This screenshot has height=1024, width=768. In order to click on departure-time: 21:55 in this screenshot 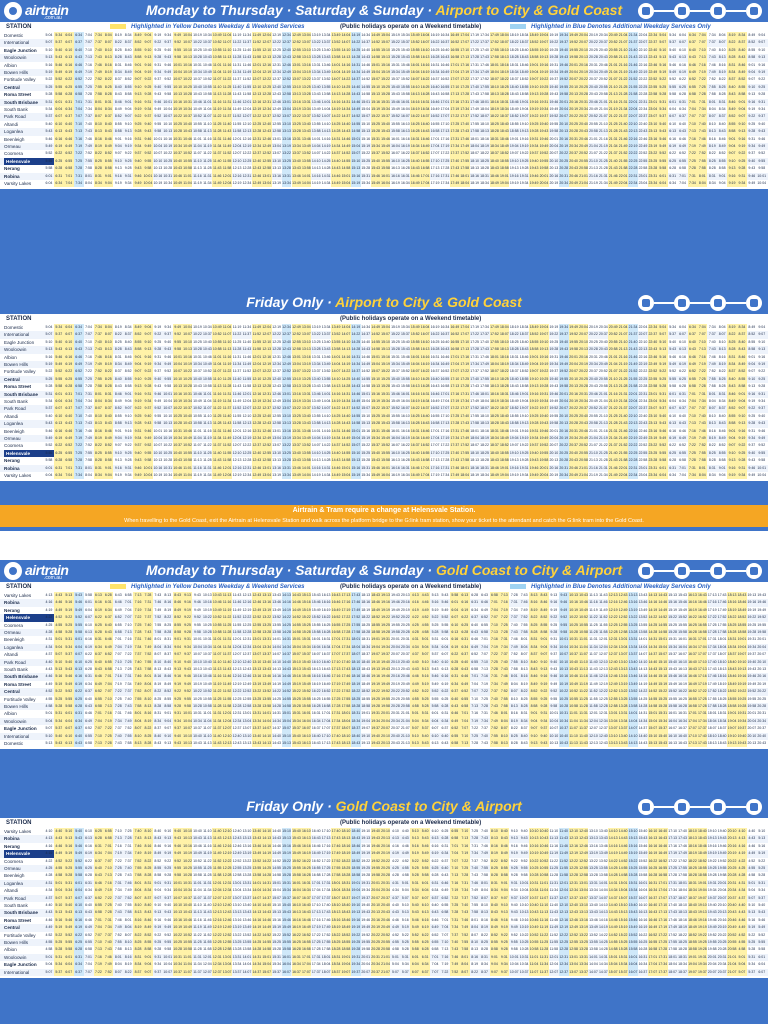, I will do `click(623, 453)`.